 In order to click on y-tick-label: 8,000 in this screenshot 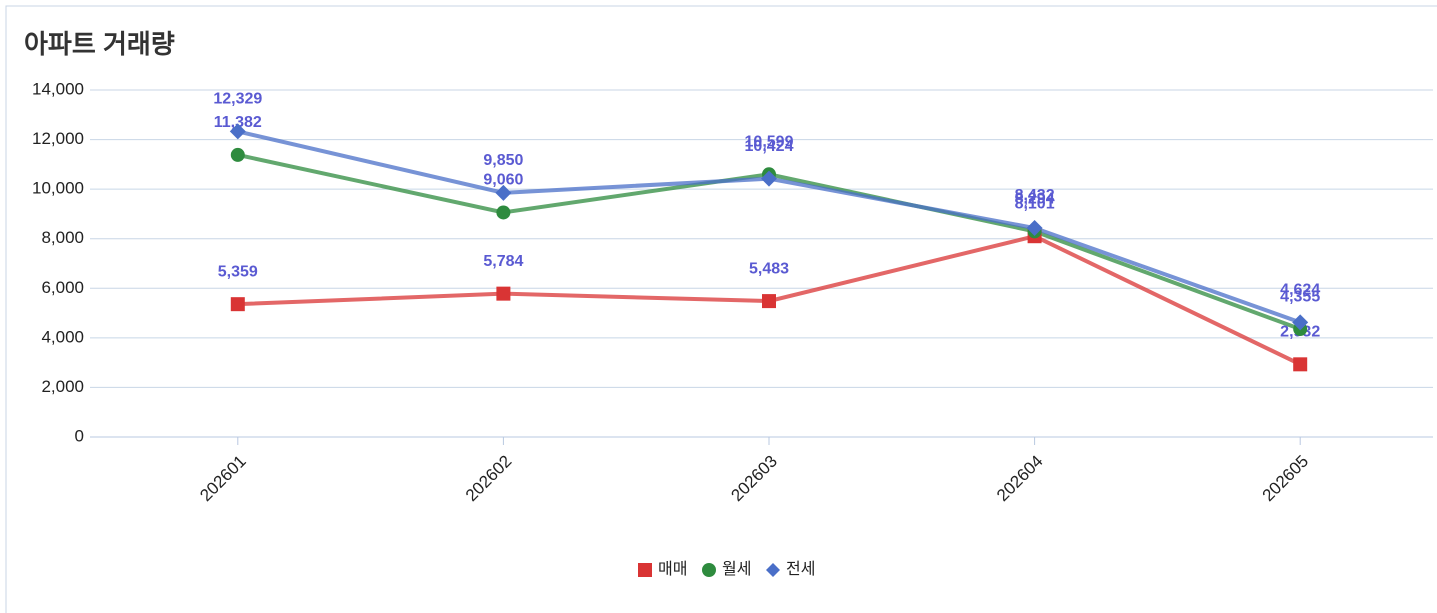, I will do `click(62, 237)`.